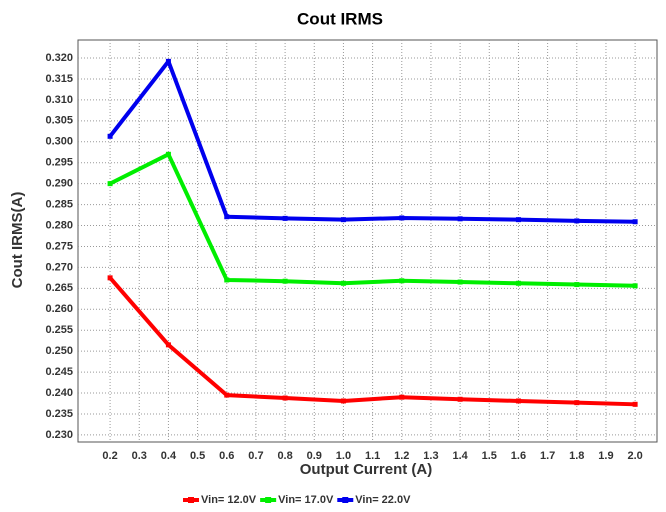 This screenshot has height=512, width=666. I want to click on y-tick-label: 0.285, so click(59, 204).